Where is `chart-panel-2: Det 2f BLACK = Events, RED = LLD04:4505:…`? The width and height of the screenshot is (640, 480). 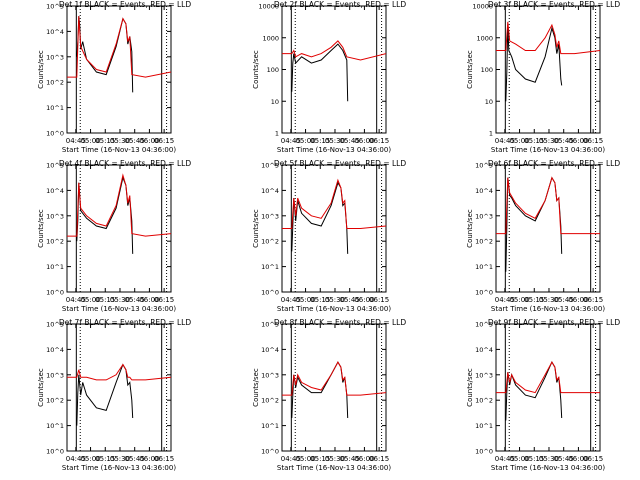 chart-panel-2: Det 2f BLACK = Events, RED = LLD04:4505:… is located at coordinates (329, 77).